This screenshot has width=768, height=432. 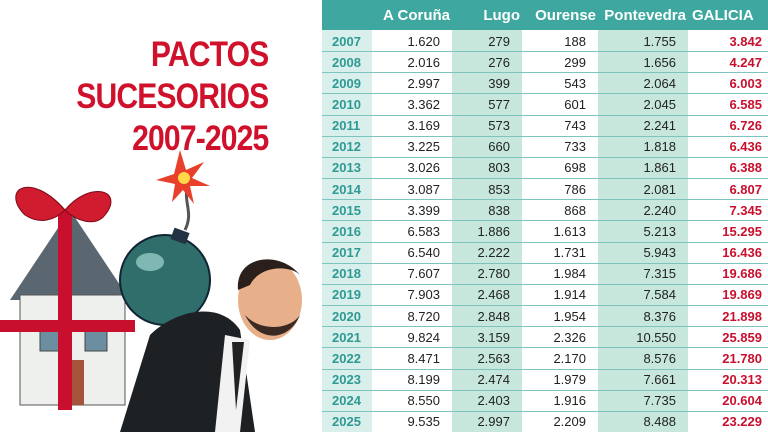 What do you see at coordinates (346, 126) in the screenshot?
I see `year: 2011` at bounding box center [346, 126].